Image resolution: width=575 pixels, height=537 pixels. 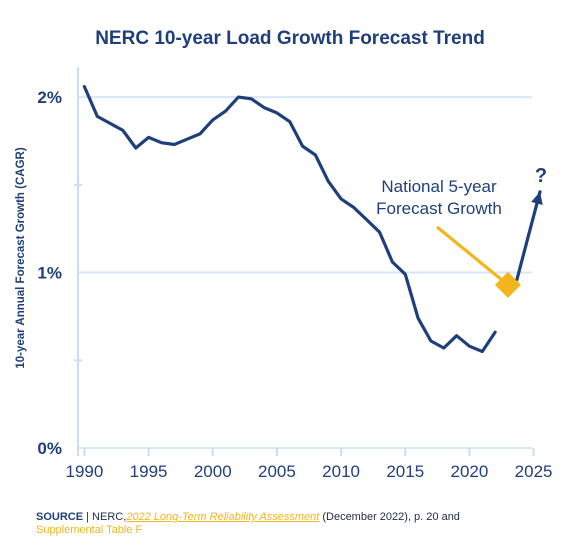 I want to click on x-tick-label: 2015, so click(x=405, y=471).